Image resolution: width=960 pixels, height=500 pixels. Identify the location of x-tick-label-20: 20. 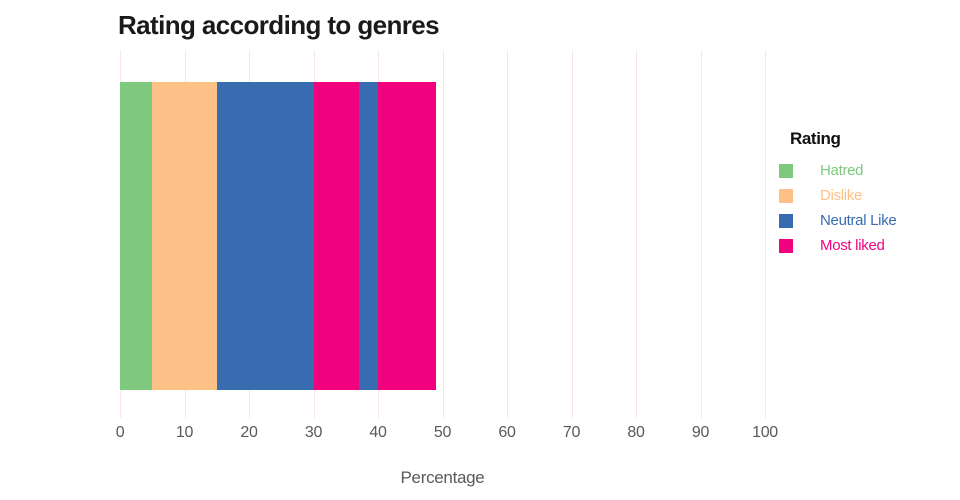
(249, 432).